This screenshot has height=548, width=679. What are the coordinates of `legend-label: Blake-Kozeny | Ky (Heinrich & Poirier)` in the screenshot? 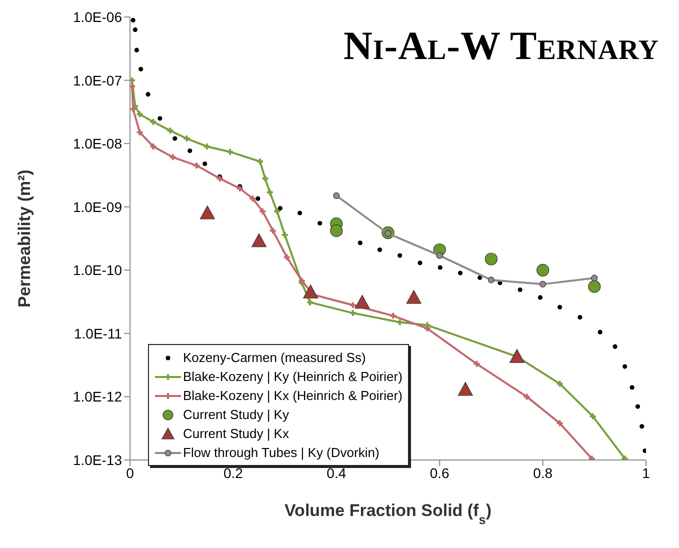 It's located at (292, 376).